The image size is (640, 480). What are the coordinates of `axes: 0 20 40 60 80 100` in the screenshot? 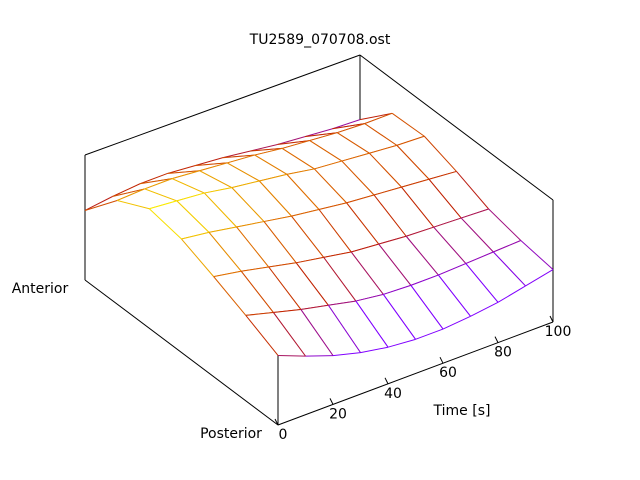 It's located at (422, 379).